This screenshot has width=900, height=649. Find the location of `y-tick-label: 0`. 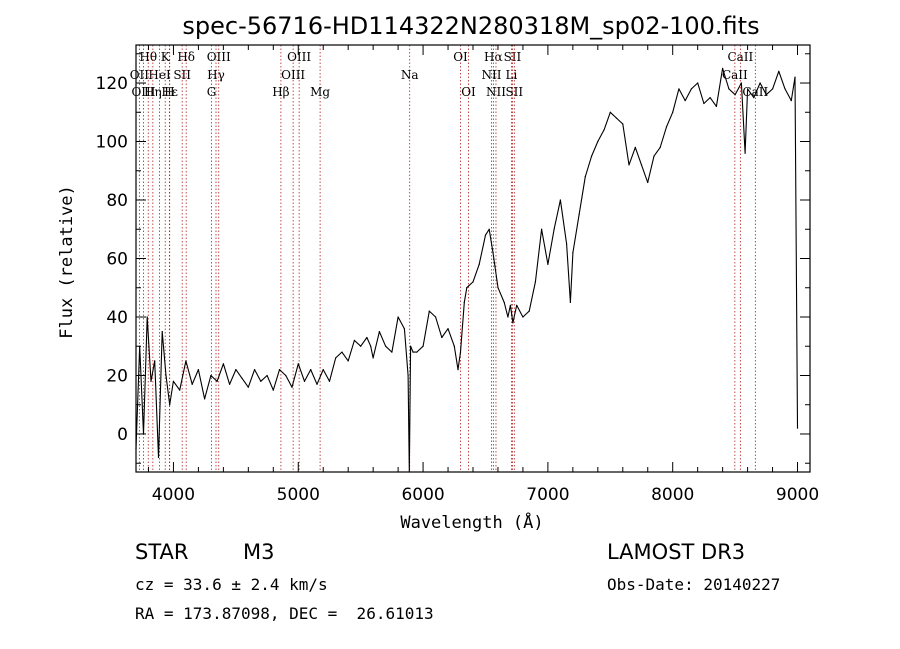

y-tick-label: 0 is located at coordinates (122, 435).